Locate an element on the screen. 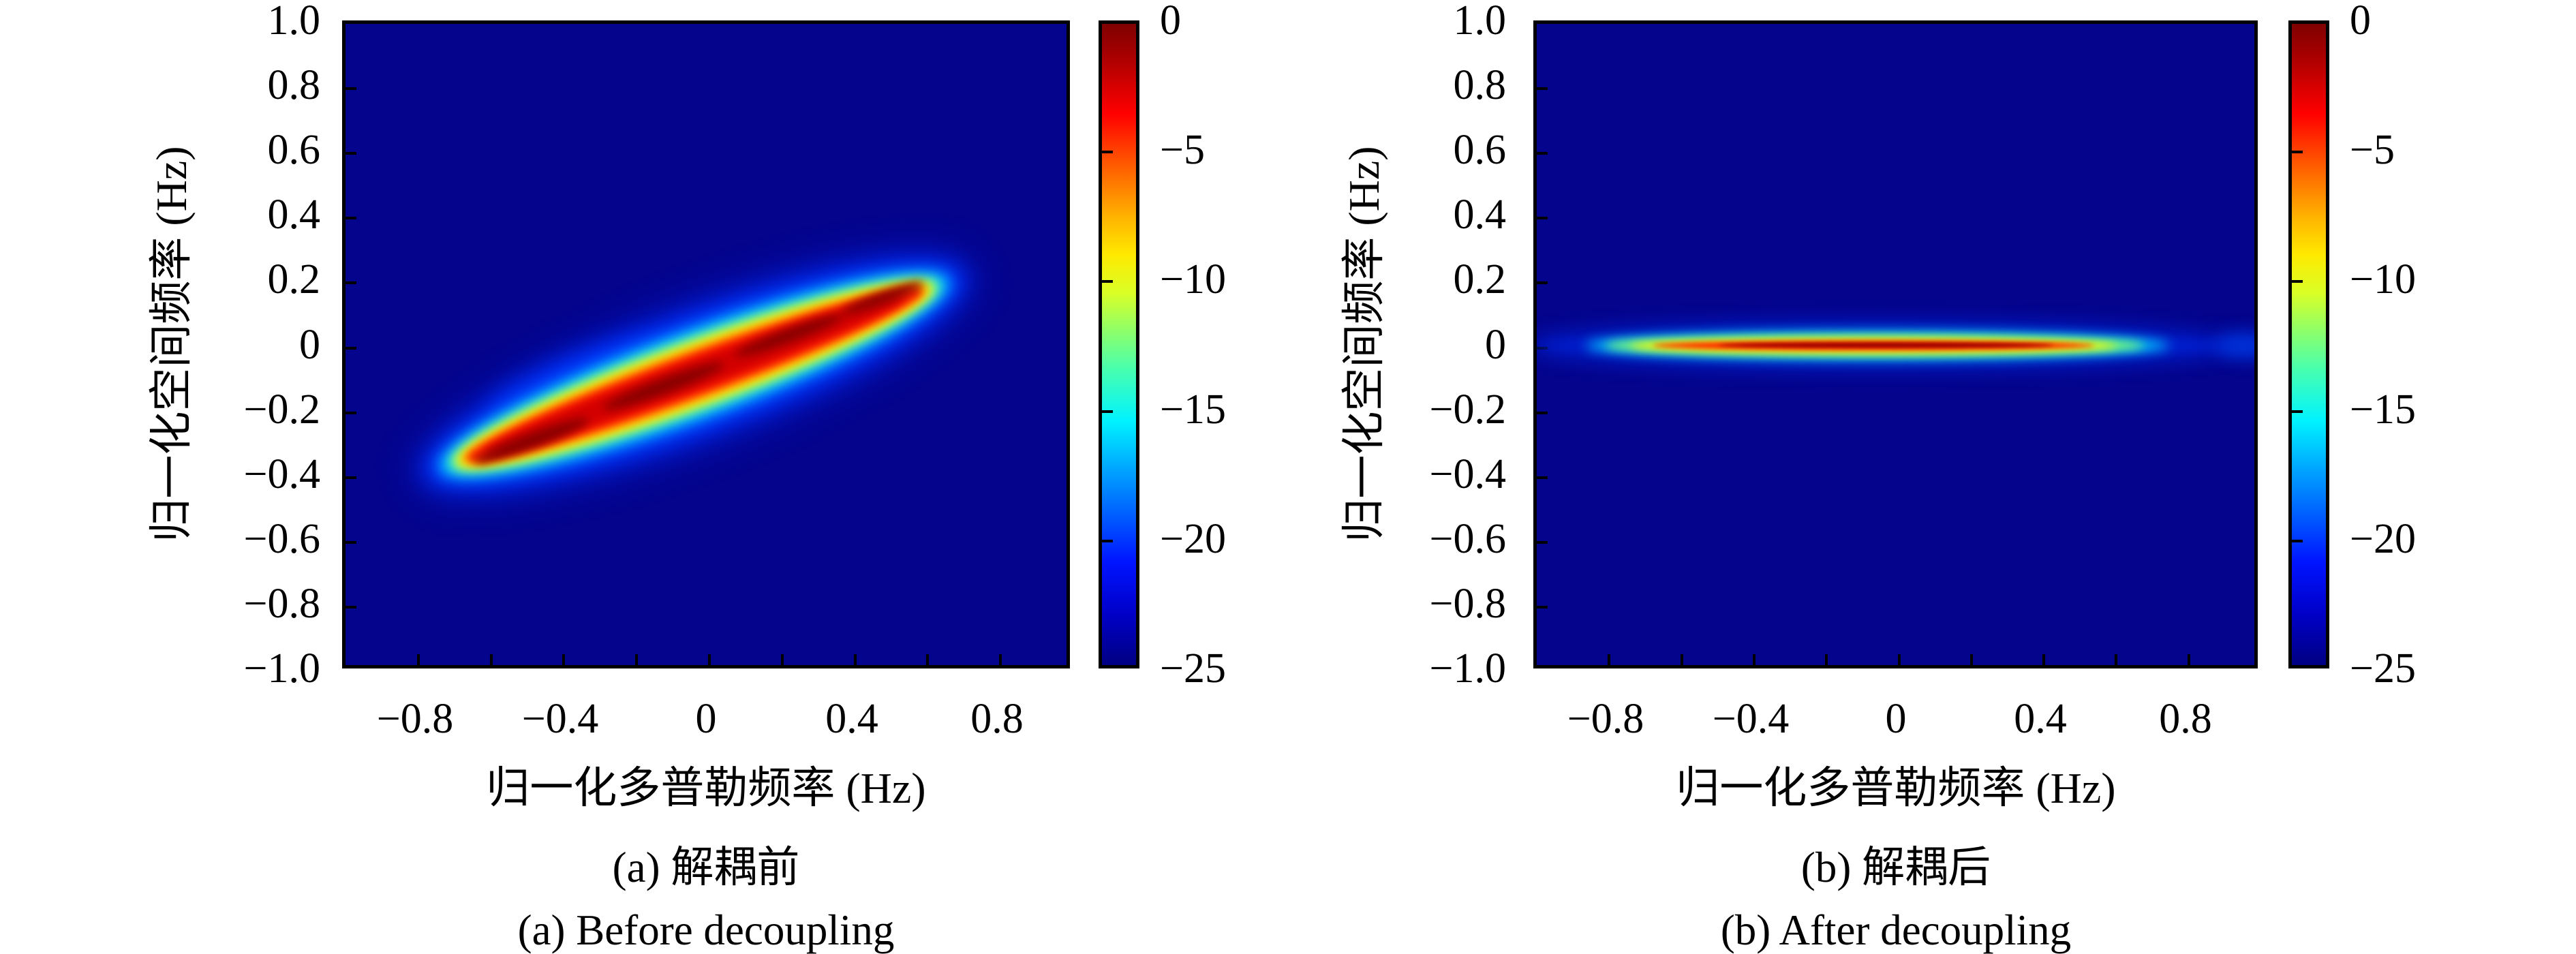 This screenshot has height=954, width=2576. caption-zh: (b) 解耦后 is located at coordinates (1895, 867).